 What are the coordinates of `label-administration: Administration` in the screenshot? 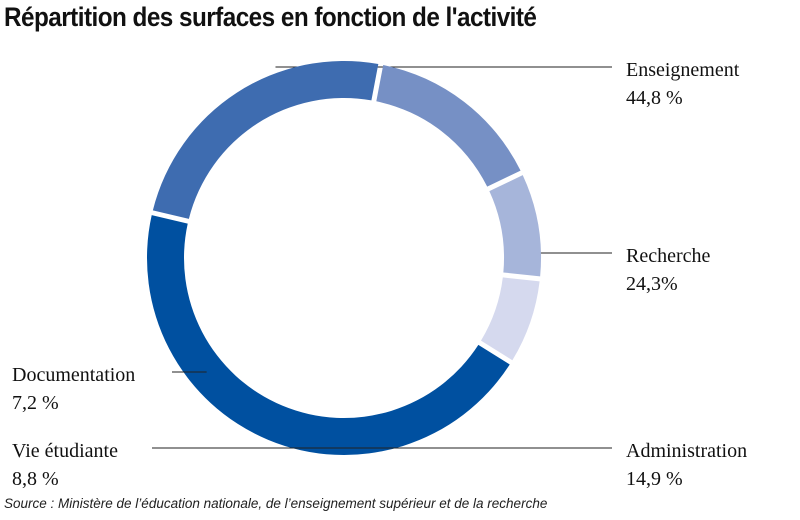 It's located at (686, 451).